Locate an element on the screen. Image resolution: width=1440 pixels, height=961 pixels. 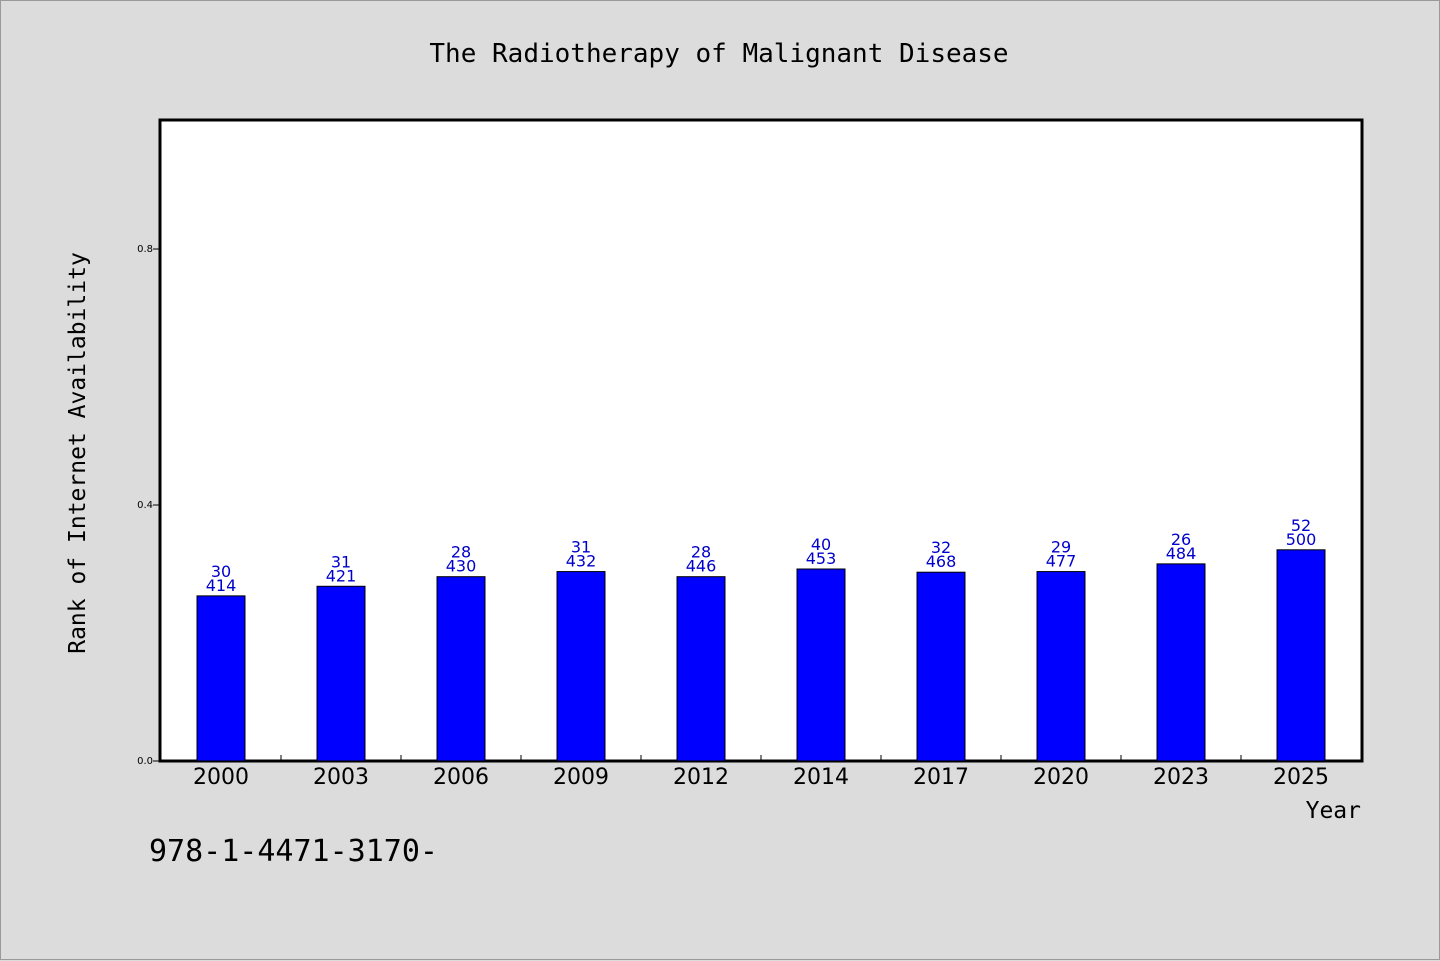
x-tick-label: 2006 is located at coordinates (461, 777).